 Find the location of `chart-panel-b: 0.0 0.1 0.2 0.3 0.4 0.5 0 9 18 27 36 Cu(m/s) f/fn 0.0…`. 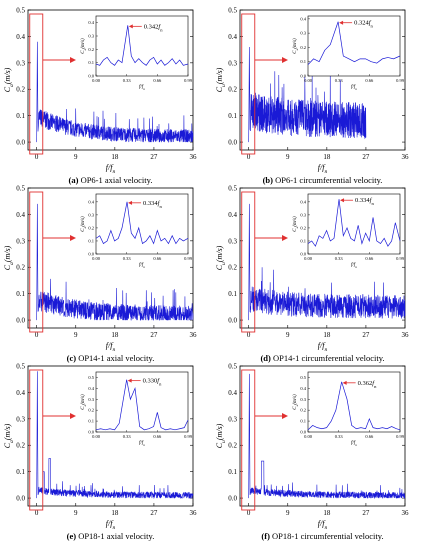

chart-panel-b: 0.0 0.1 0.2 0.3 0.4 0.5 0 9 18 27 36 Cu(m/s) f/fn 0.0… is located at coordinates (312, 96).